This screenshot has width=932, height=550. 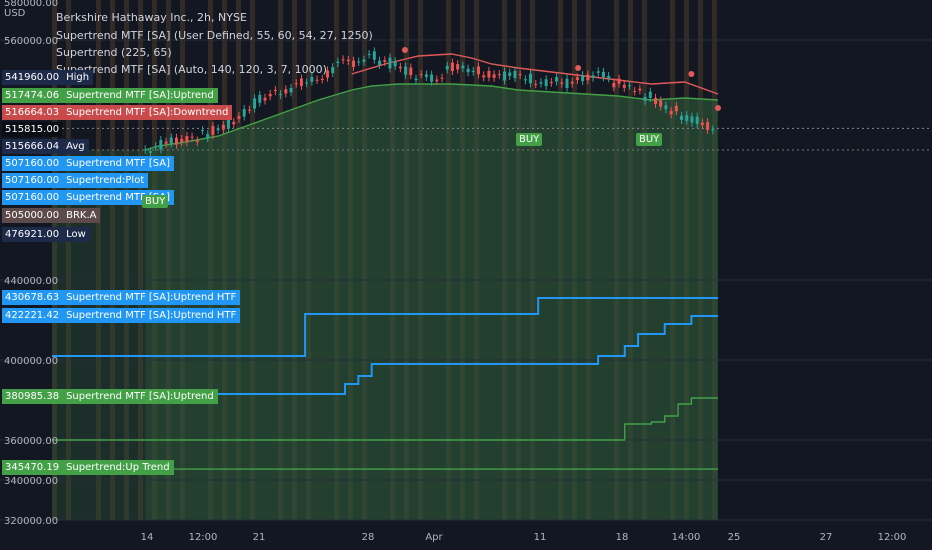 What do you see at coordinates (203, 537) in the screenshot?
I see `x-tick-label-1: 12:00` at bounding box center [203, 537].